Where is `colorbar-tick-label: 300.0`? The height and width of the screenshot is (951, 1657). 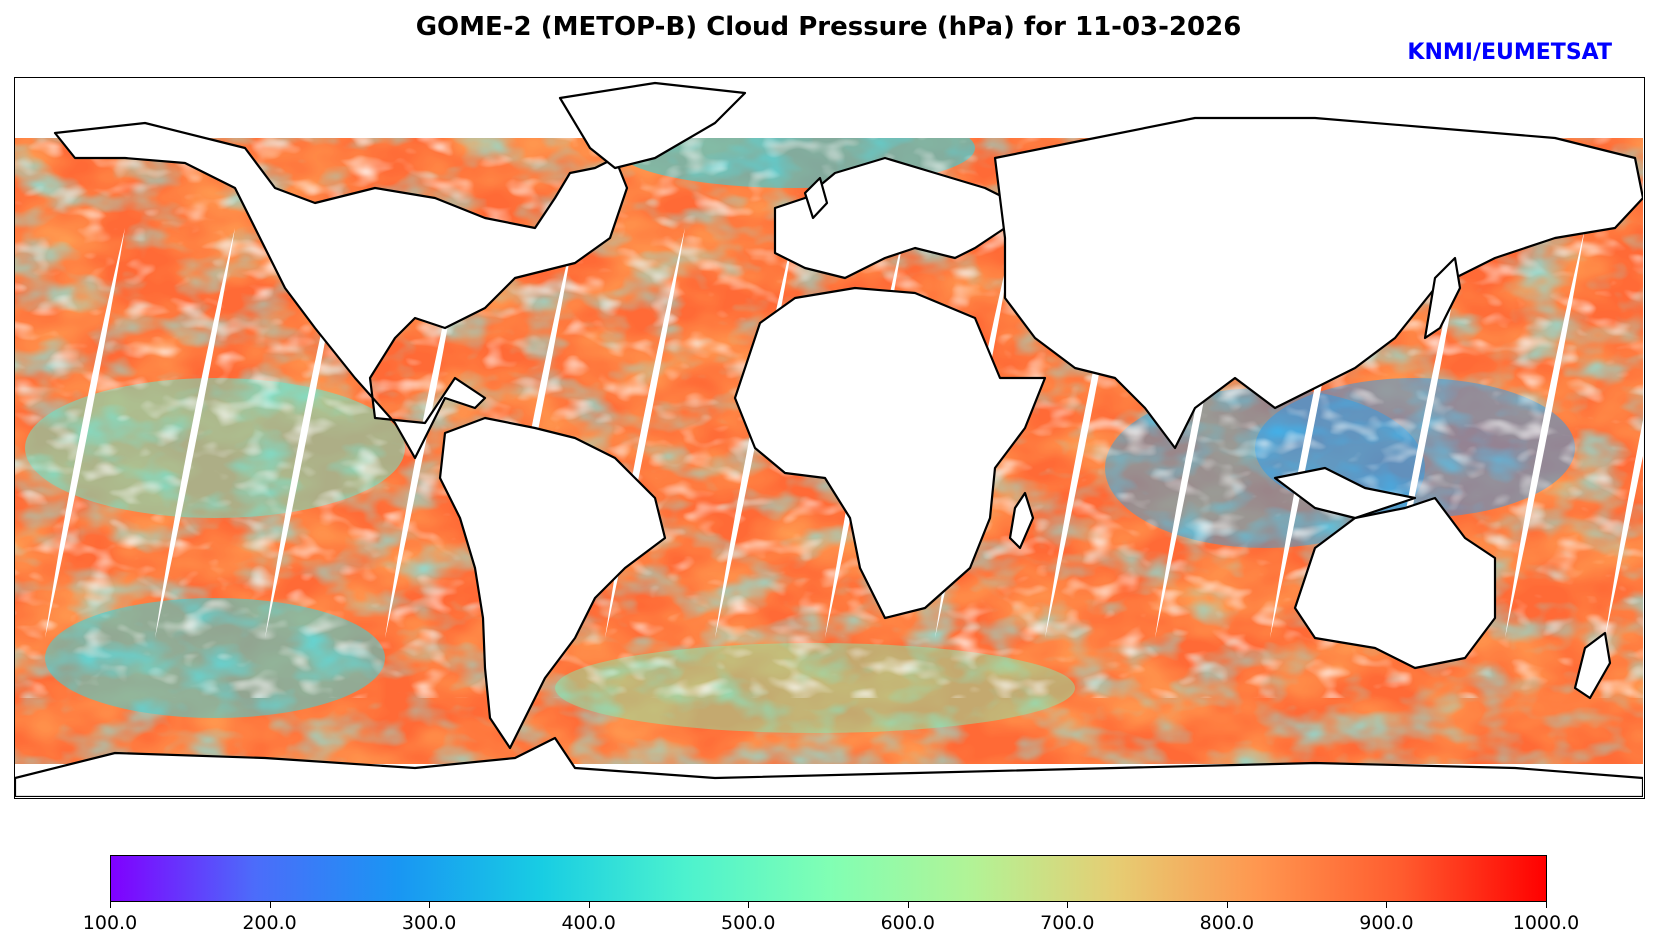 colorbar-tick-label: 300.0 is located at coordinates (429, 923).